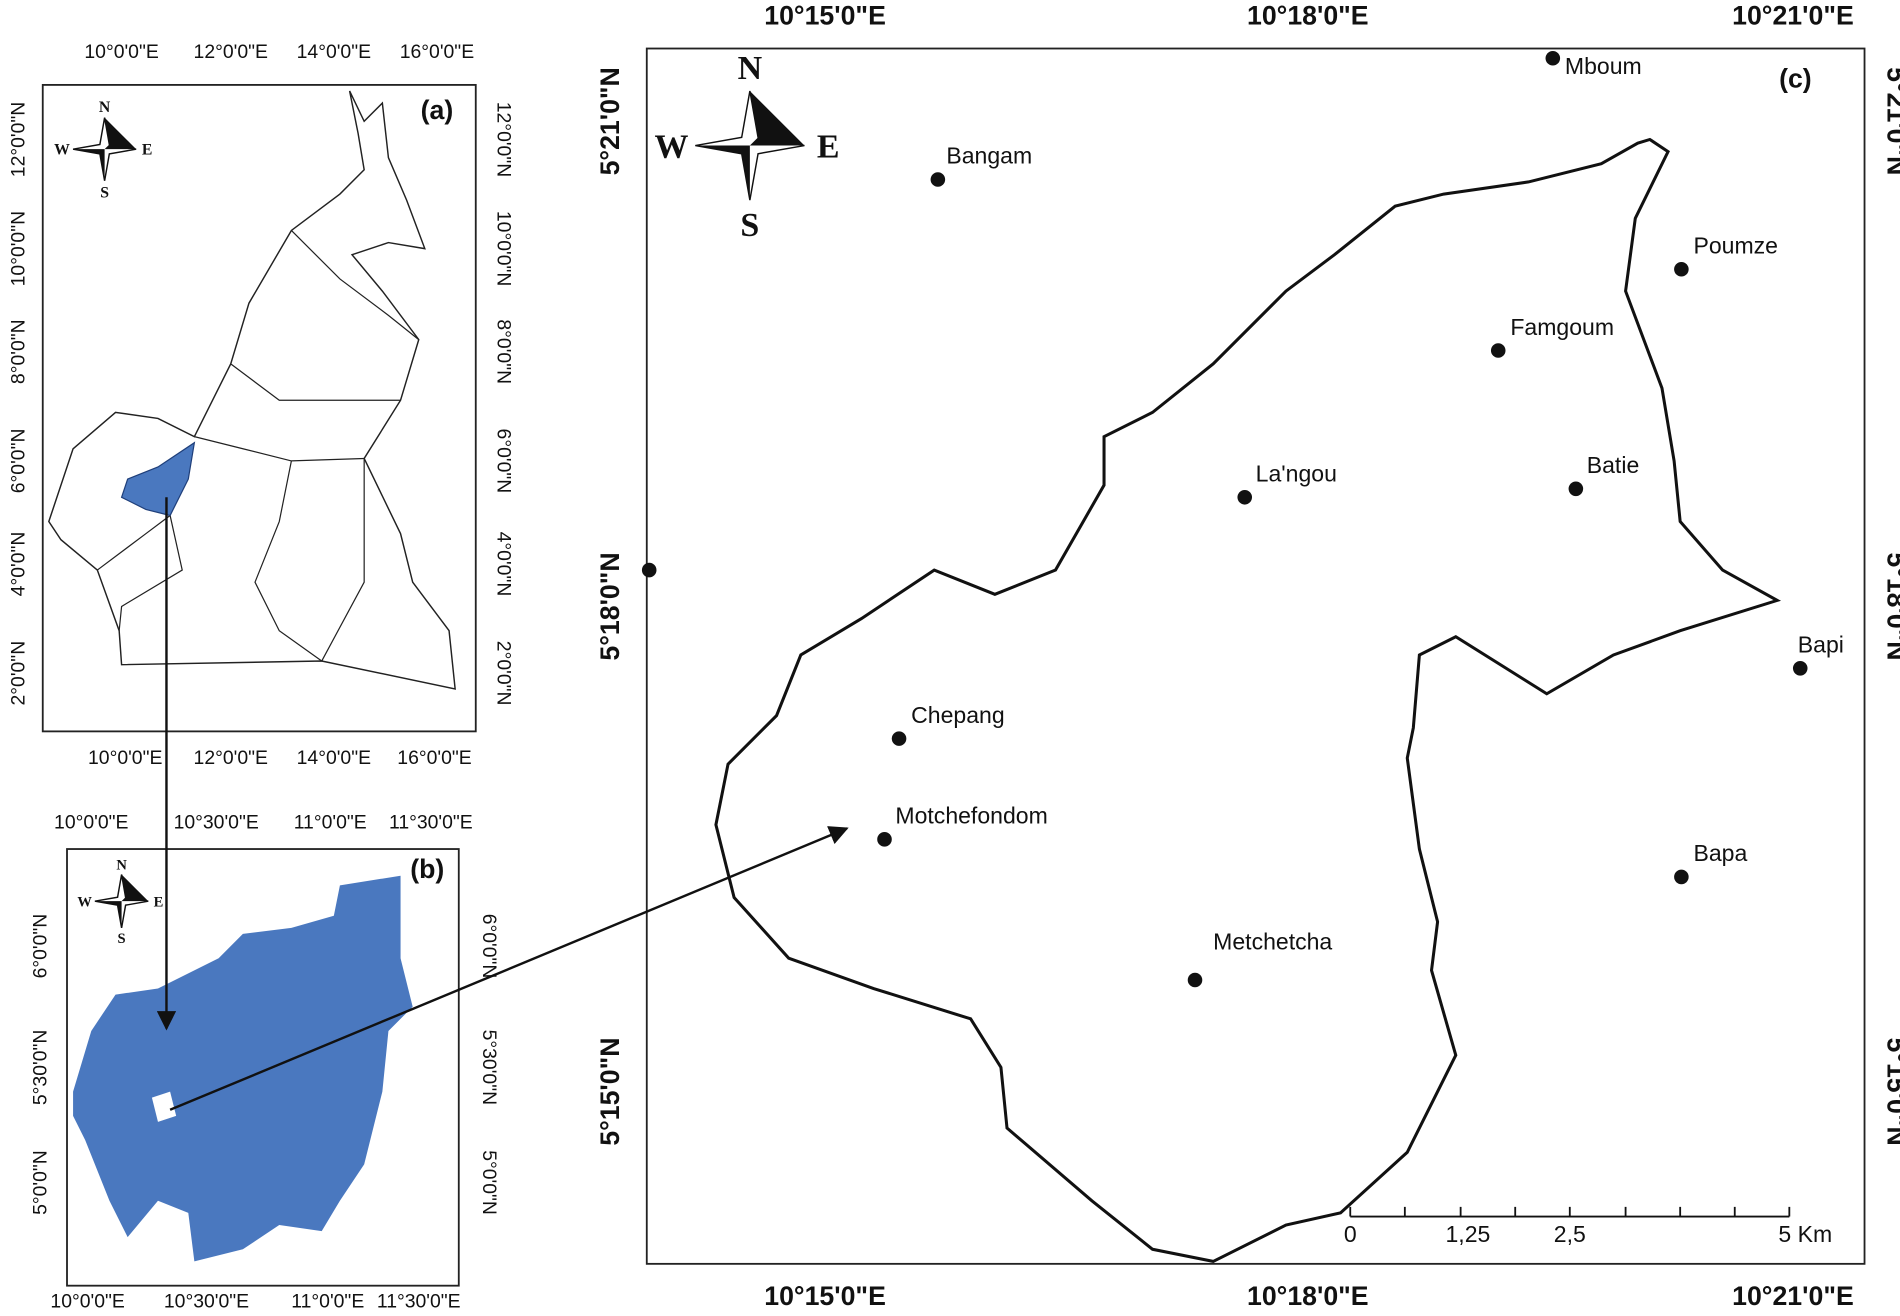  I want to click on label: 11°0'0"E, so click(327, 1302).